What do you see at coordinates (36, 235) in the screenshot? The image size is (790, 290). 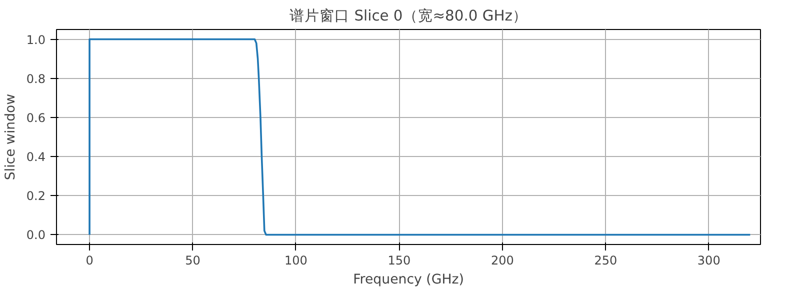 I see `y-tick-label: 0.0` at bounding box center [36, 235].